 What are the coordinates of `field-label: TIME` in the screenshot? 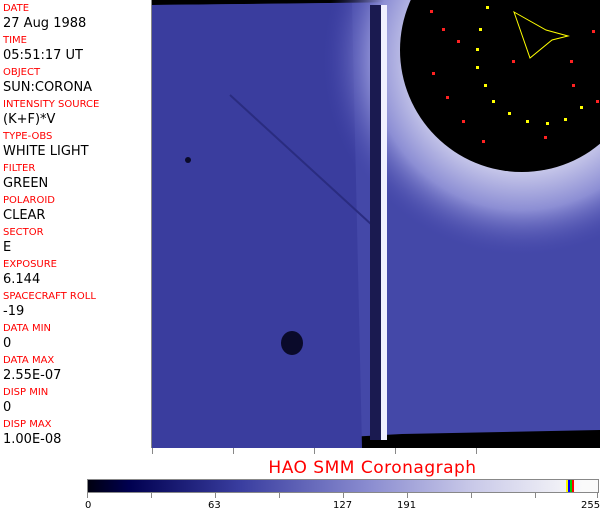 It's located at (15, 40).